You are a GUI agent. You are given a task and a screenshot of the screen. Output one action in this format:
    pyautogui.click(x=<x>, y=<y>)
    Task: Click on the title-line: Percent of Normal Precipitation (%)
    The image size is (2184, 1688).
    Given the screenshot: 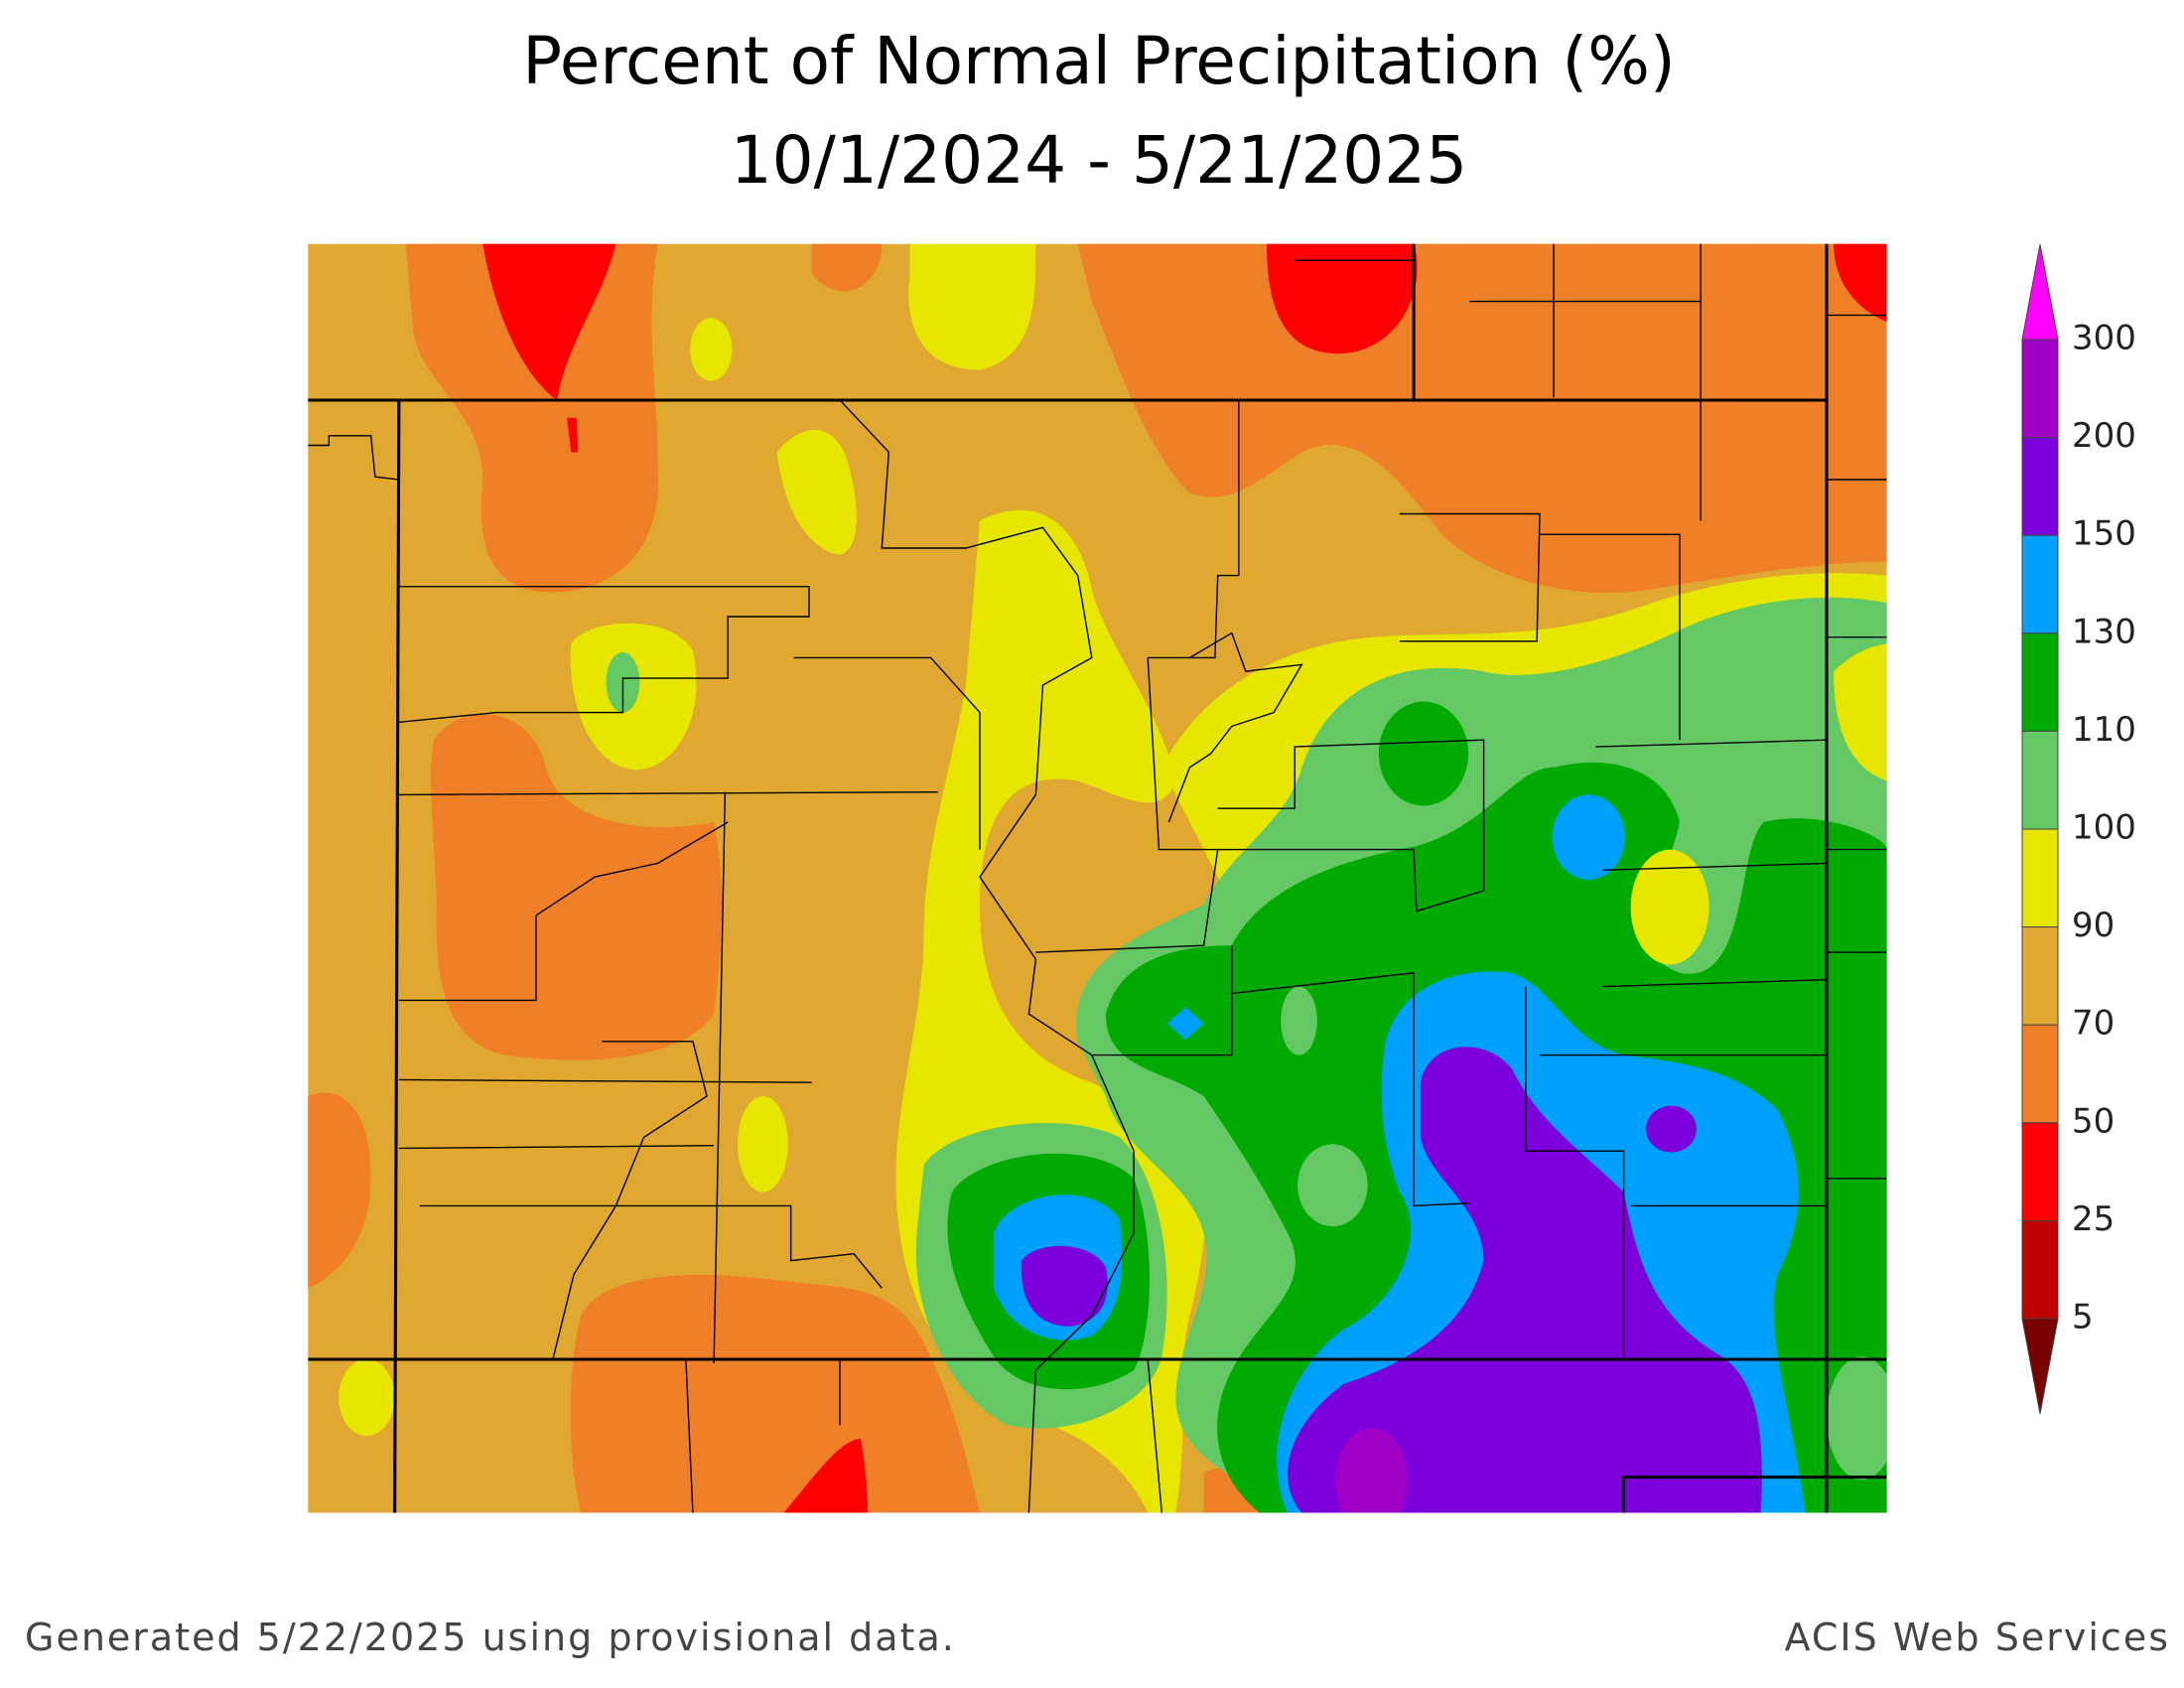 What is the action you would take?
    pyautogui.click(x=1098, y=61)
    